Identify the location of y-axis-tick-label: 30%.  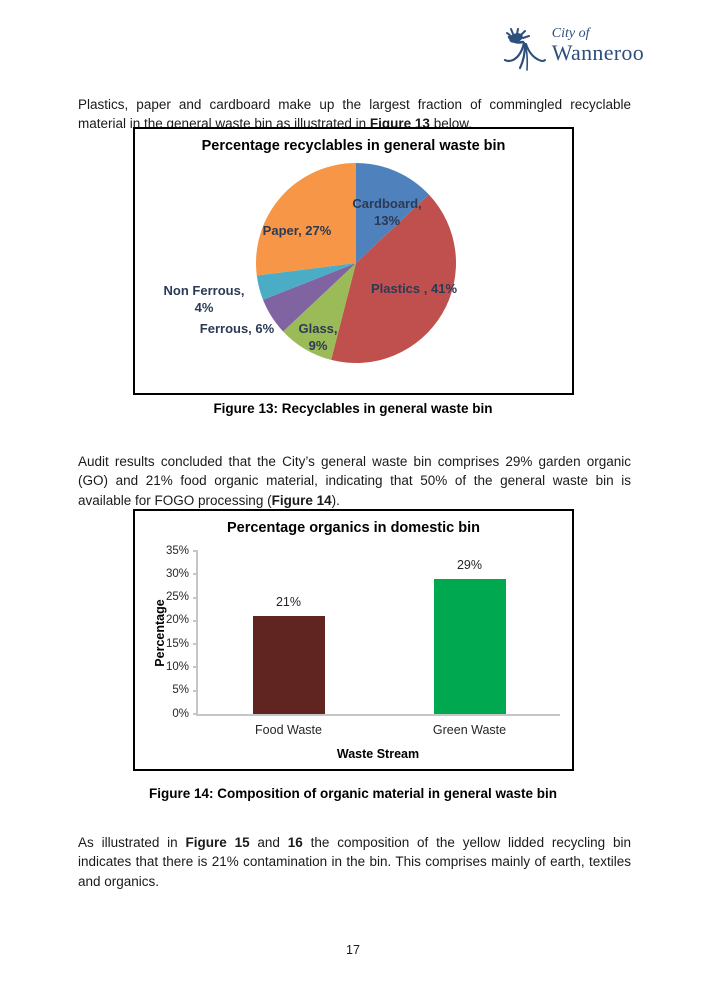
(177, 573).